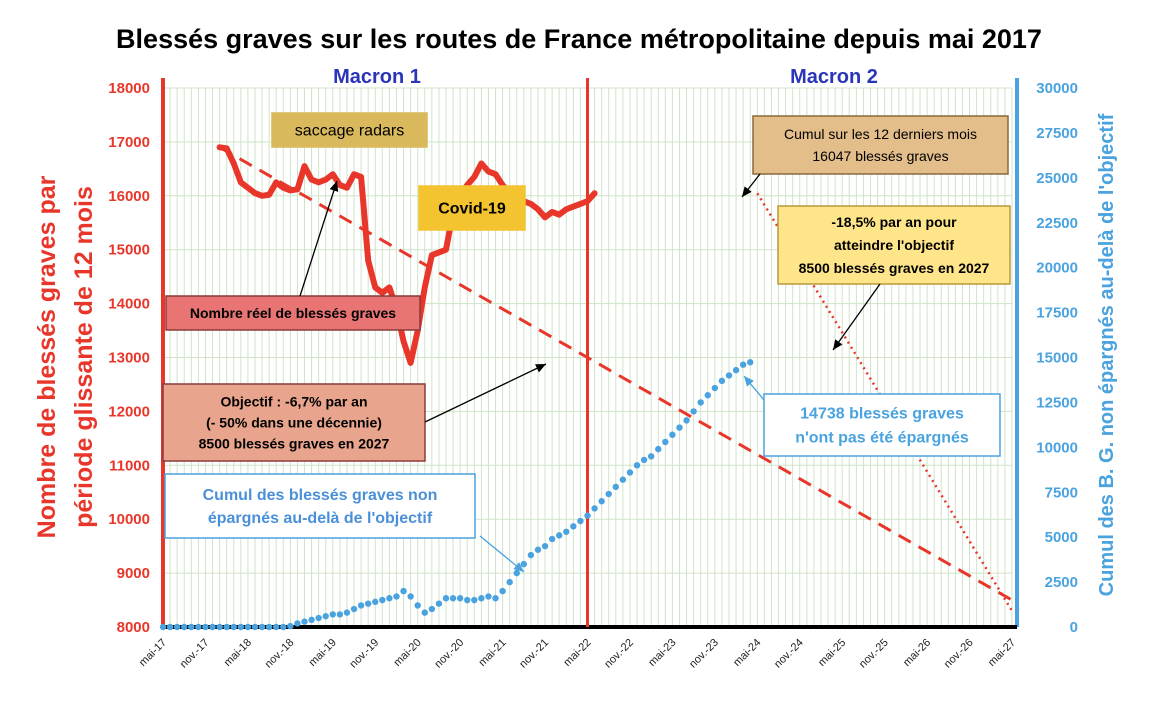  What do you see at coordinates (1057, 223) in the screenshot?
I see `right-tick-label: 22500` at bounding box center [1057, 223].